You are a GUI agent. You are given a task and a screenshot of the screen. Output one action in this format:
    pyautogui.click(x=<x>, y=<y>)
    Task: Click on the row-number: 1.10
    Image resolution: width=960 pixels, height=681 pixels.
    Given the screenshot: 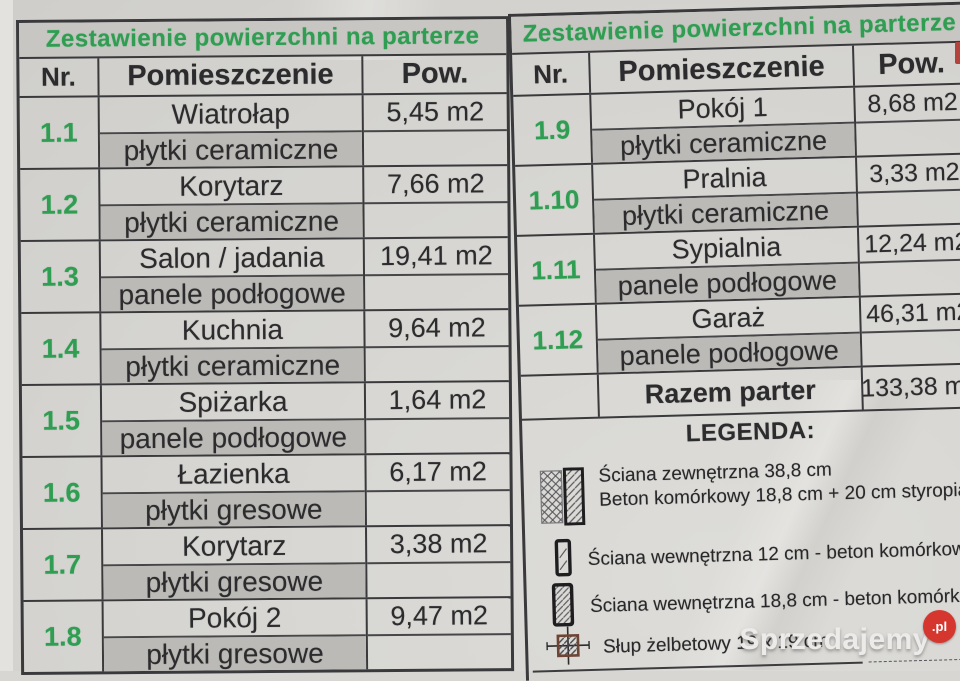 What is the action you would take?
    pyautogui.click(x=555, y=200)
    